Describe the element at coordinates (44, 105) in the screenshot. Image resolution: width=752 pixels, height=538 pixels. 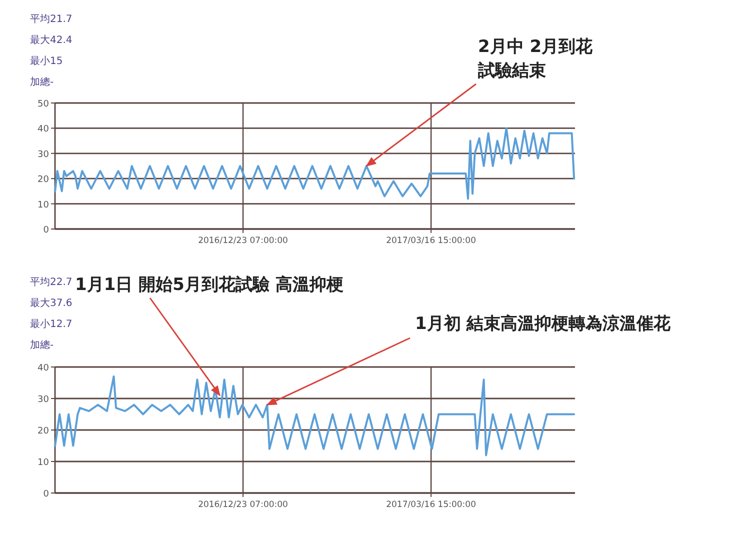
I see `y-tick-label: 50` at that location.